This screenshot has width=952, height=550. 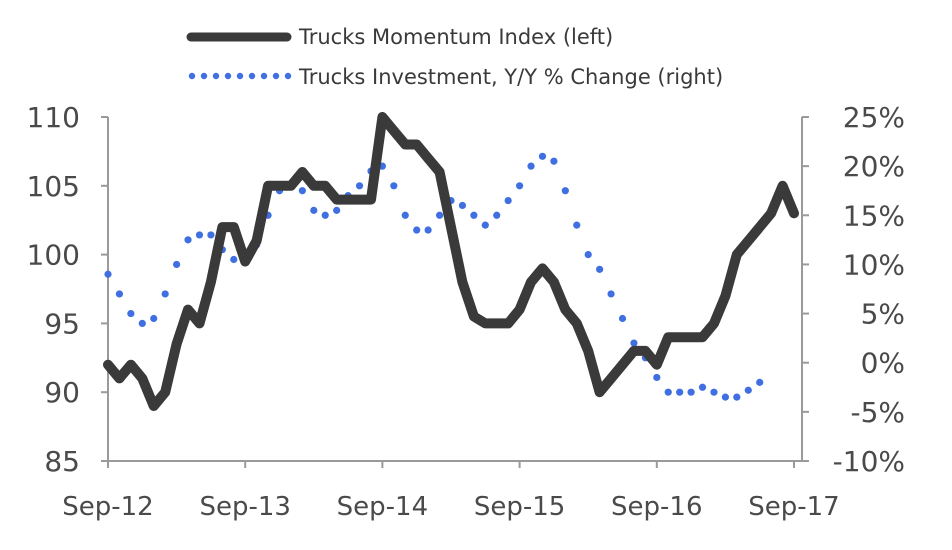 What do you see at coordinates (107, 507) in the screenshot?
I see `x-tick-label: Sep-12` at bounding box center [107, 507].